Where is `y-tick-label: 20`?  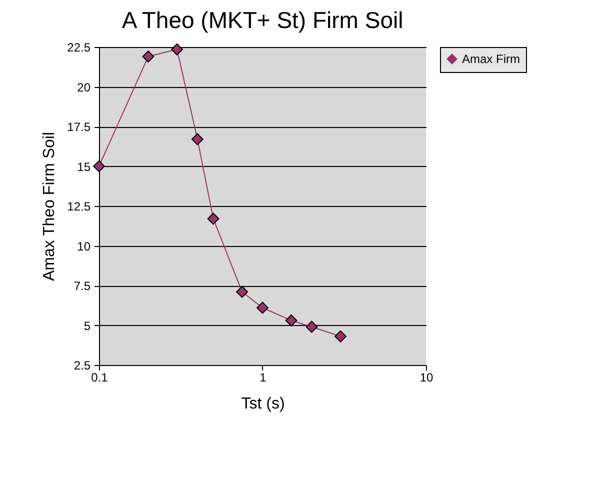 y-tick-label: 20 is located at coordinates (84, 87).